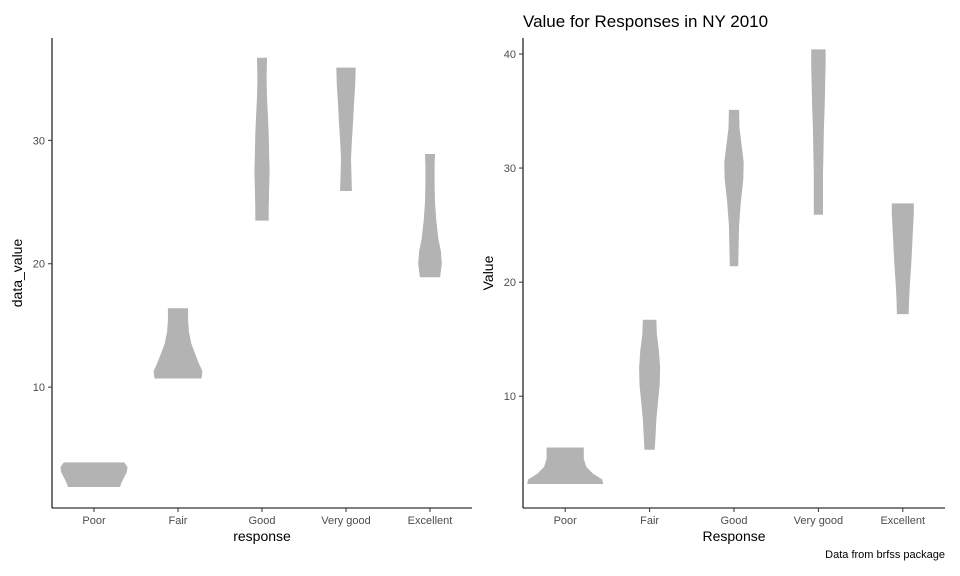  What do you see at coordinates (17, 273) in the screenshot?
I see `y-axis-title: data_value` at bounding box center [17, 273].